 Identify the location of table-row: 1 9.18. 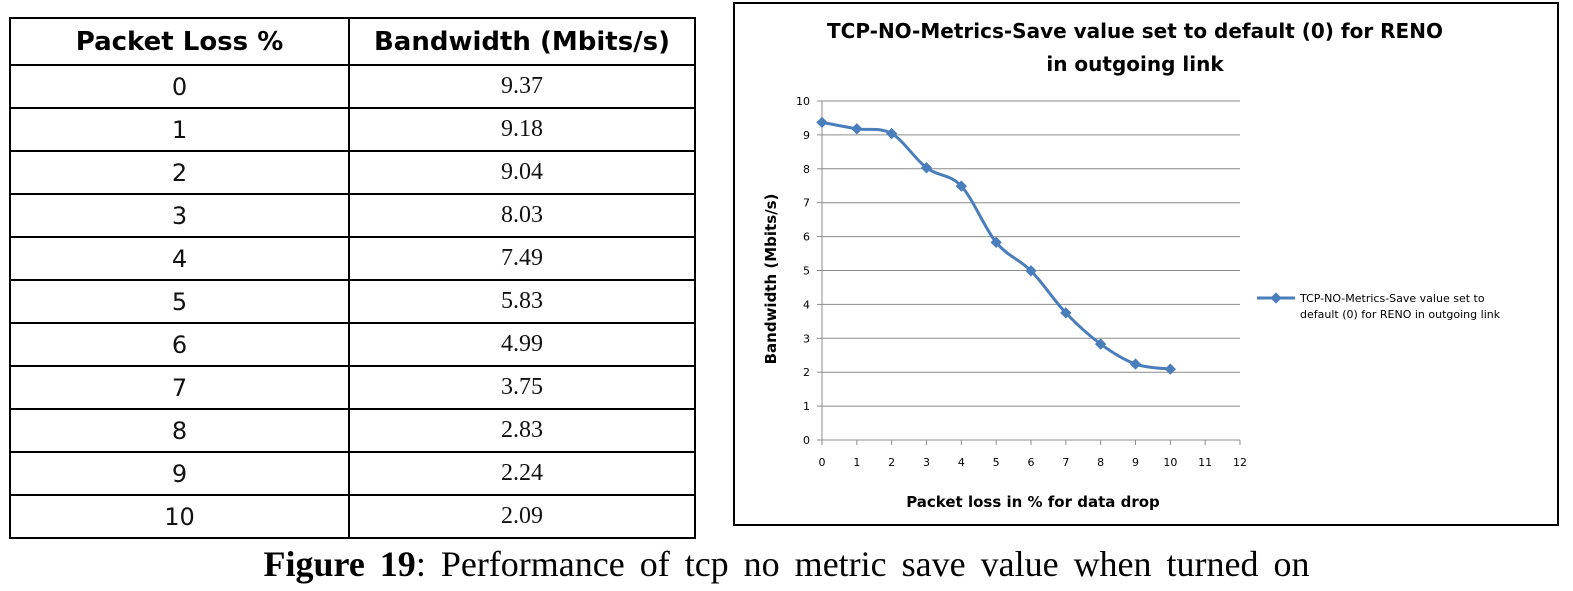
(352, 129).